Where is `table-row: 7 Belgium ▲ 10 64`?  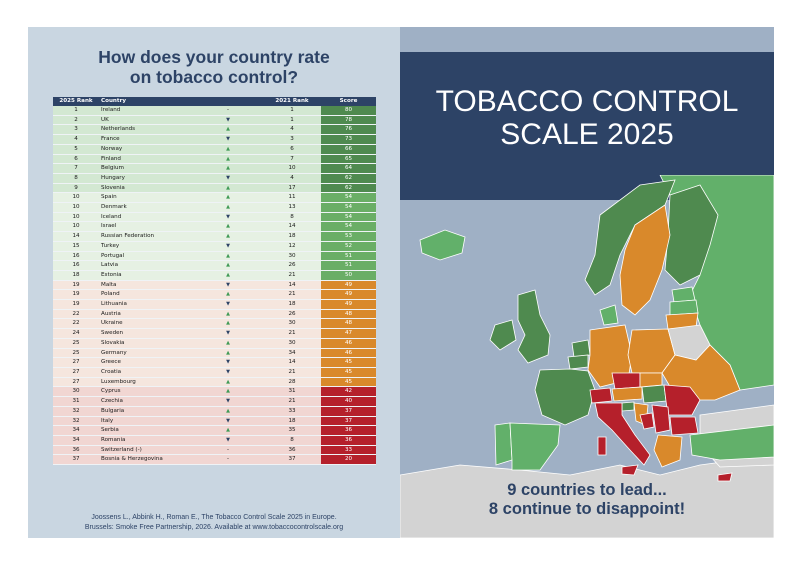
table-row: 7 Belgium ▲ 10 64 is located at coordinates (214, 168).